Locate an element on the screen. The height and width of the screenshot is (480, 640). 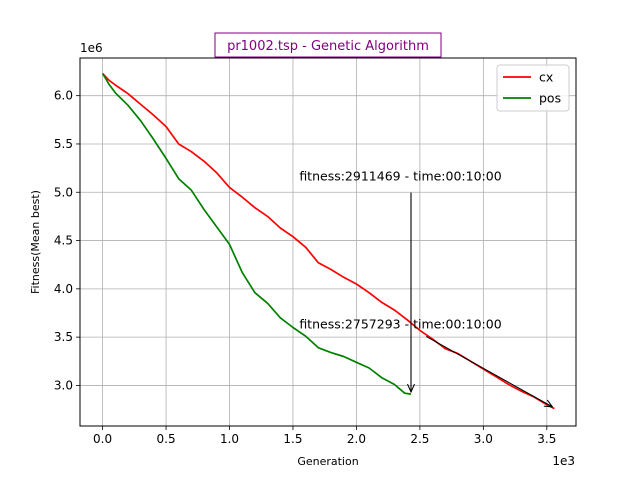
x-multiplier-label: 1e3 is located at coordinates (563, 461).